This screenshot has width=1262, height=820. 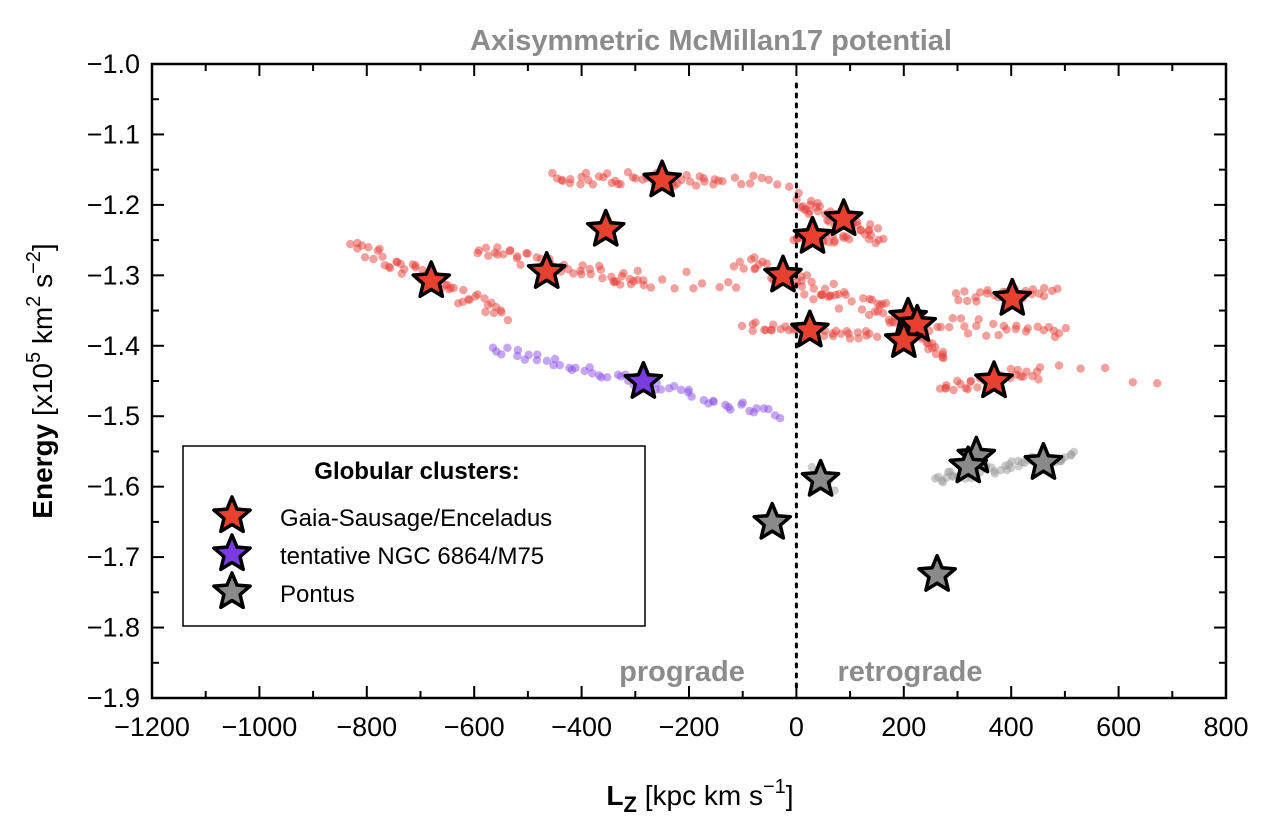 I want to click on x-tick-label: 0, so click(x=796, y=727).